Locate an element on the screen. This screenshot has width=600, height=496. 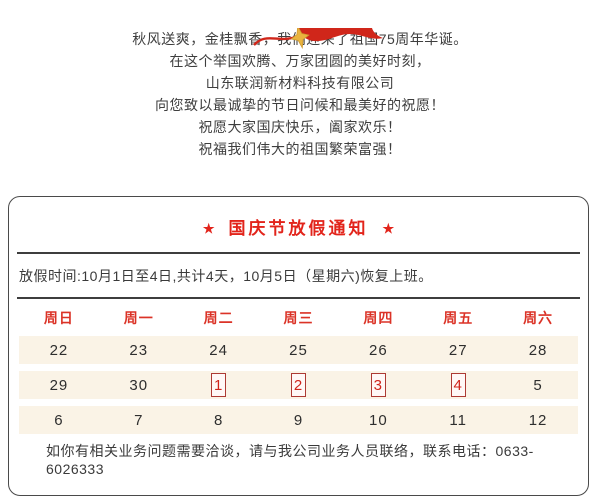
weekday-label: 周四 is located at coordinates (378, 317).